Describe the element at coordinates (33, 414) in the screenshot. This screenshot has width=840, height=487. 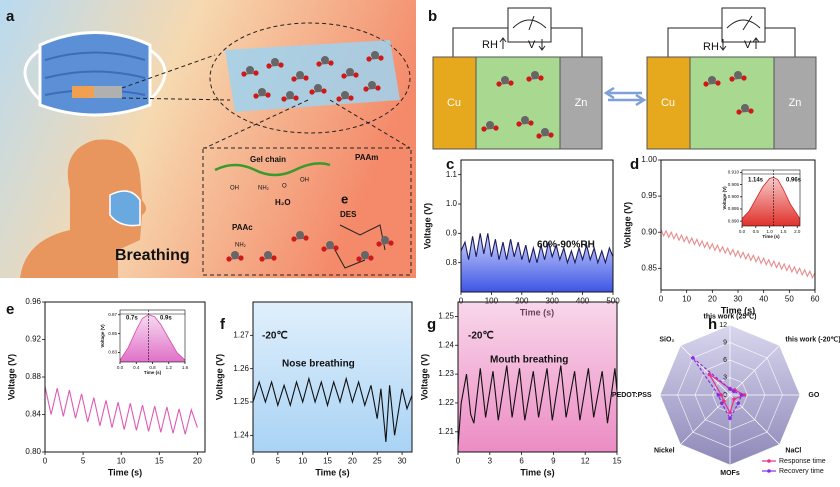
I see `y-tick-label: 0.84` at that location.